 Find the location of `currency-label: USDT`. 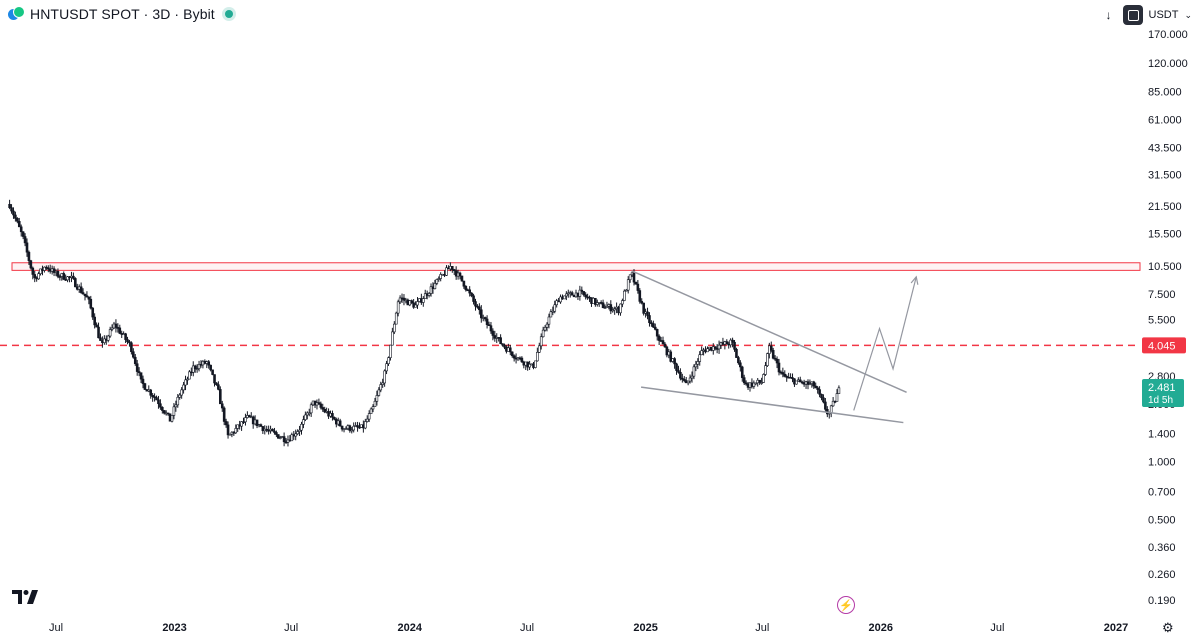

currency-label: USDT is located at coordinates (1163, 15).